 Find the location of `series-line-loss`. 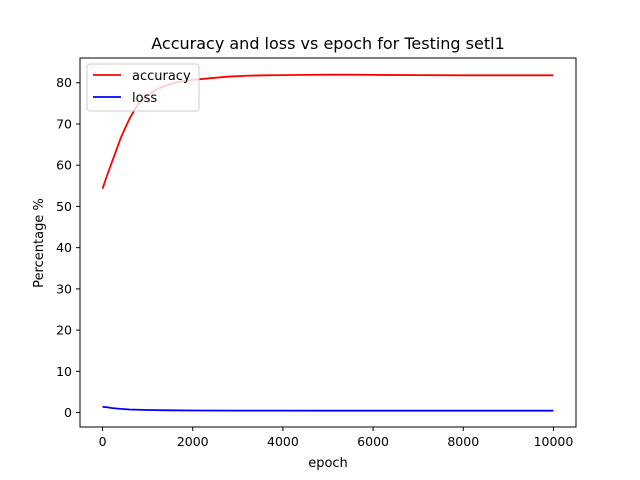

series-line-loss is located at coordinates (328, 408).